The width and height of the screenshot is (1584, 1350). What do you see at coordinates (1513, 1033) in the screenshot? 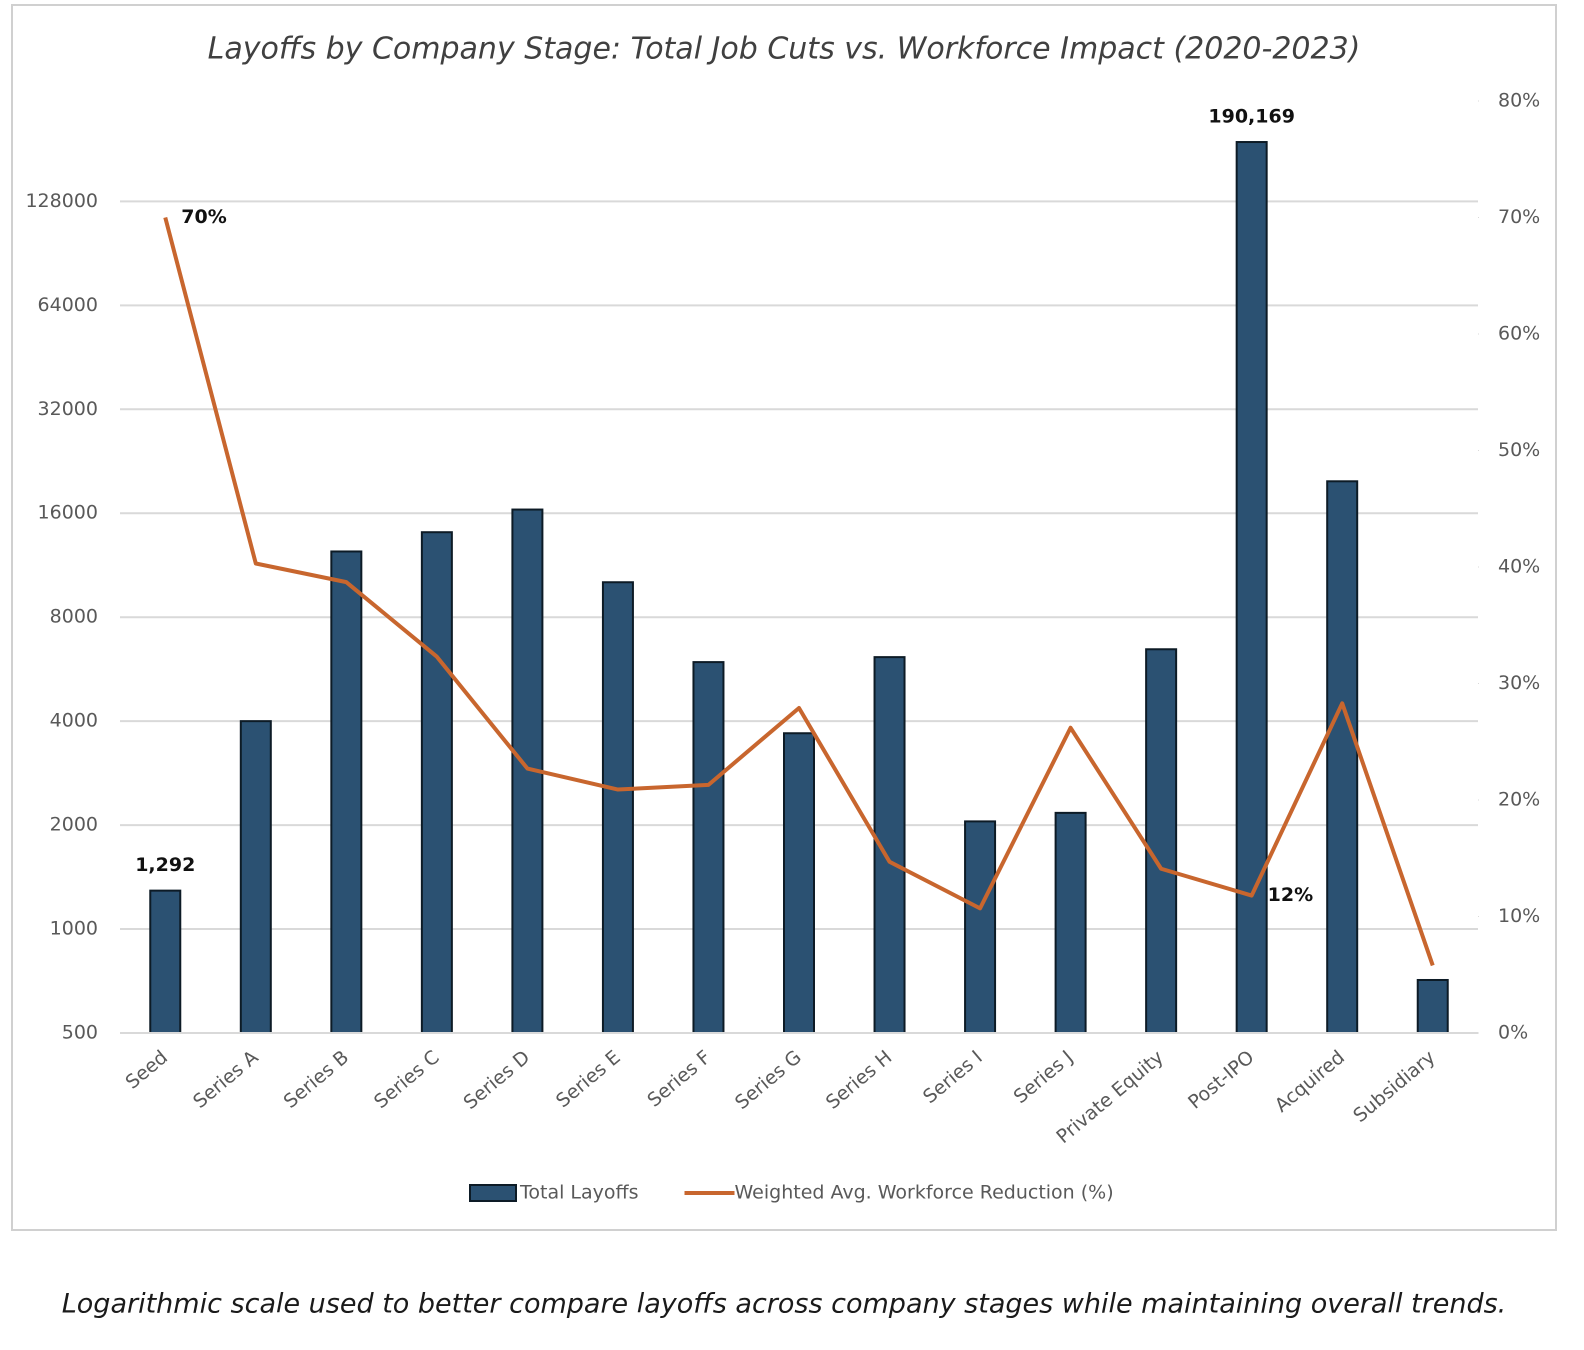
I see `y2-tick-label: 0%` at bounding box center [1513, 1033].